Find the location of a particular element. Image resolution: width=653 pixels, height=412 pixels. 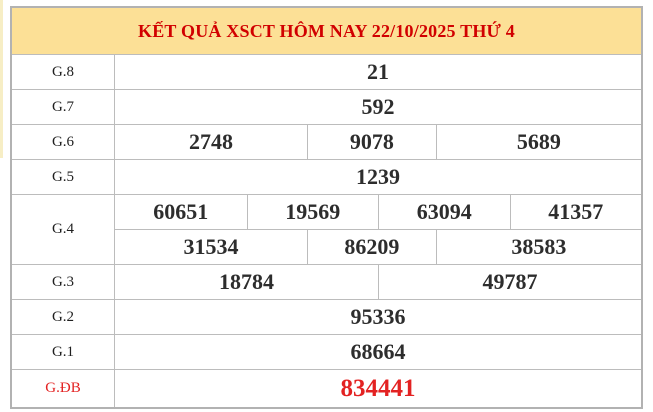

prize-label-g3: G.3 is located at coordinates (63, 281).